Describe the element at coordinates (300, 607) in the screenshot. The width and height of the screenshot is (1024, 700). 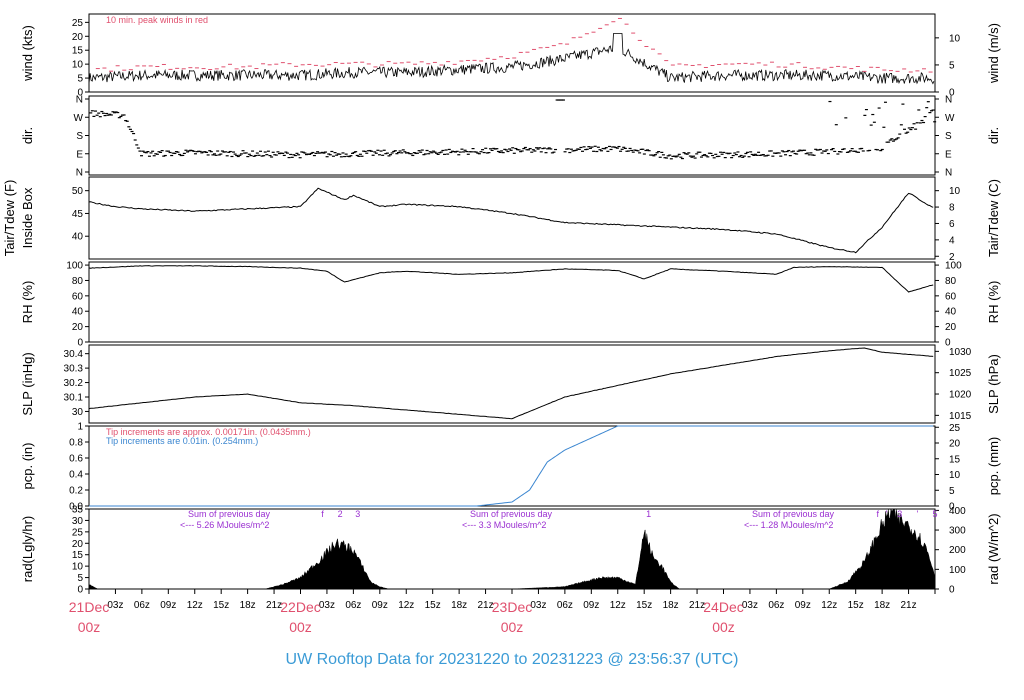
I see `day-label-date: 22Dec` at that location.